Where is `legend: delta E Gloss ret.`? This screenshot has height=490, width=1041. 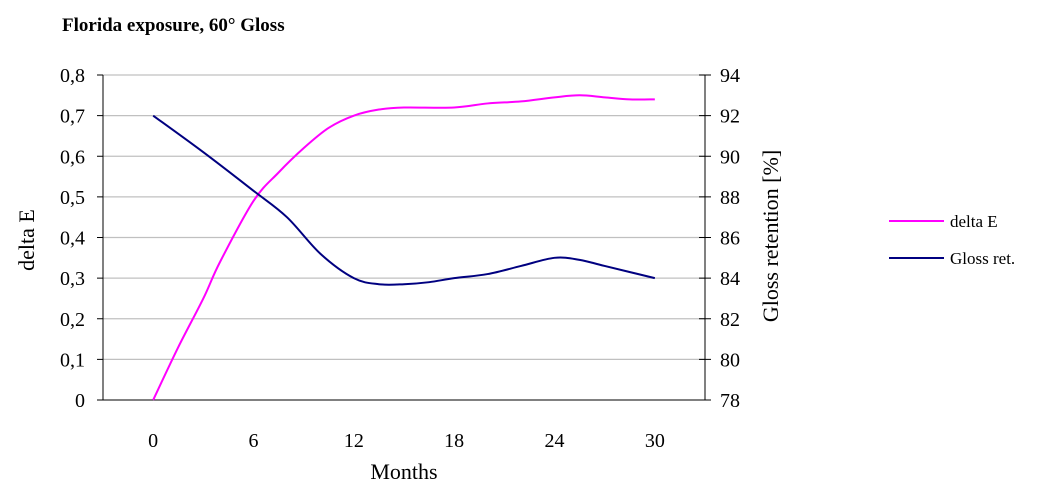
legend: delta E Gloss ret. is located at coordinates (952, 240).